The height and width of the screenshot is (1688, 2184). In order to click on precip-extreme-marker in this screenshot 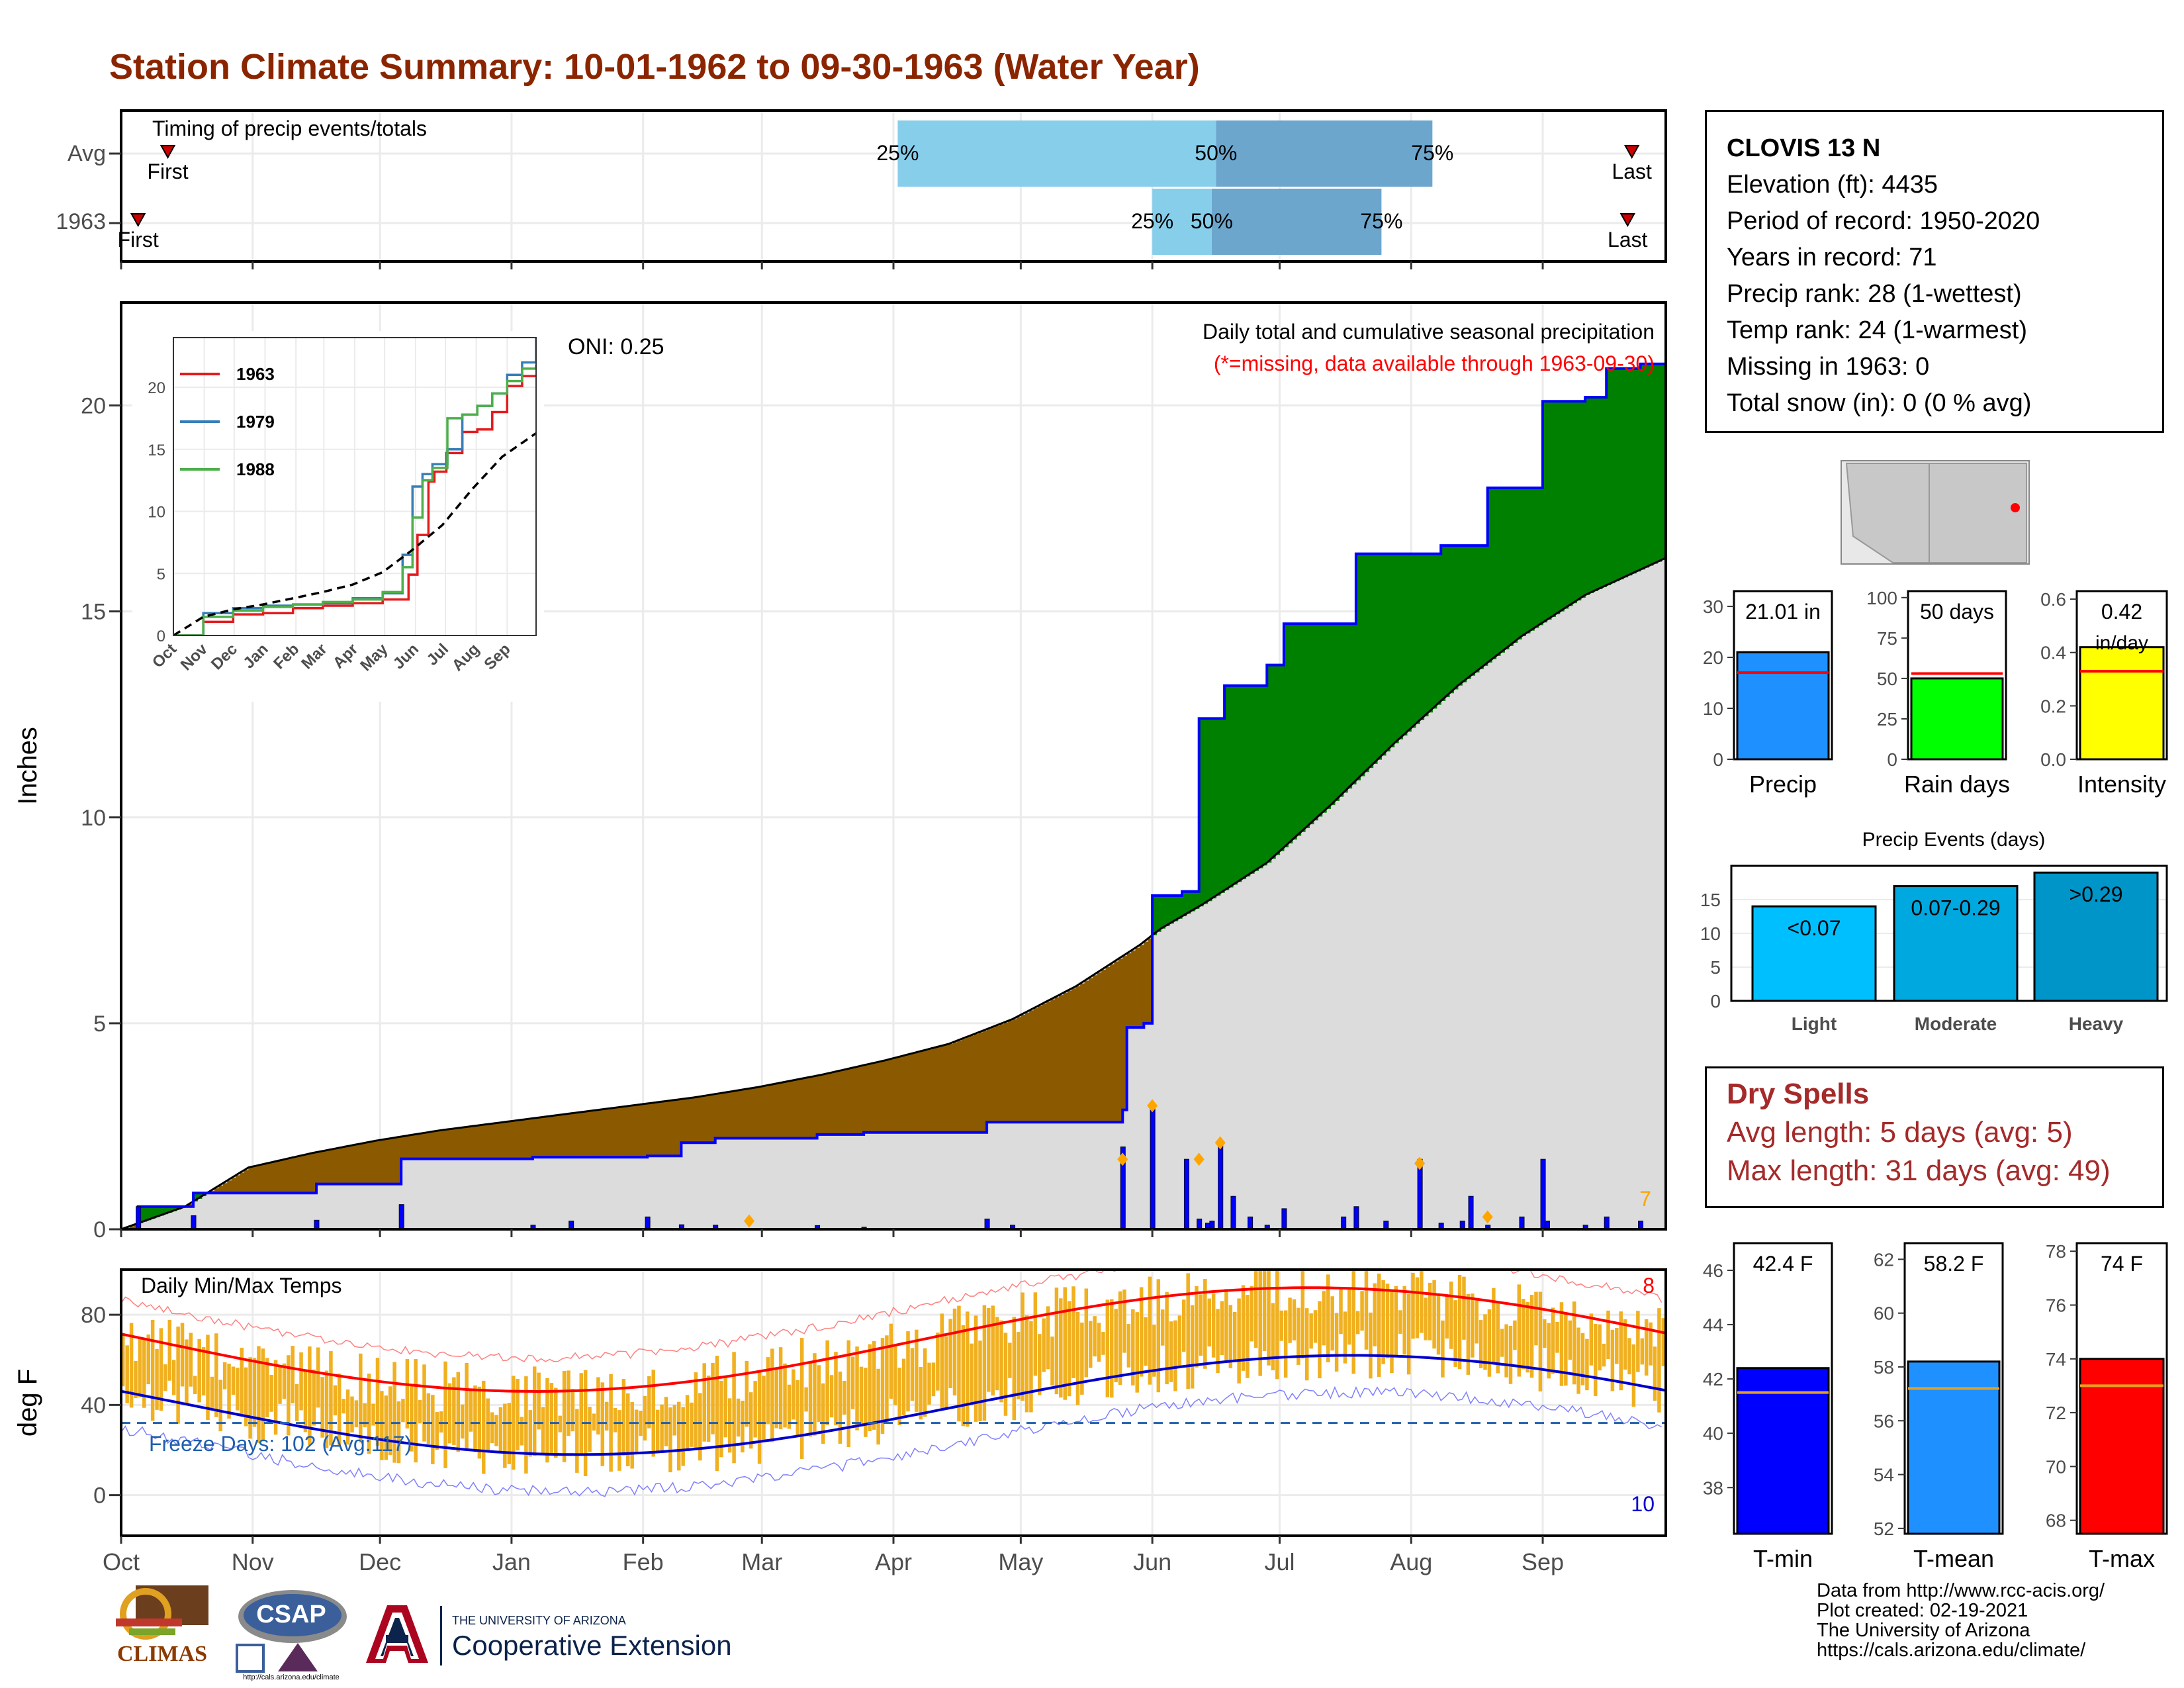, I will do `click(1199, 1159)`.